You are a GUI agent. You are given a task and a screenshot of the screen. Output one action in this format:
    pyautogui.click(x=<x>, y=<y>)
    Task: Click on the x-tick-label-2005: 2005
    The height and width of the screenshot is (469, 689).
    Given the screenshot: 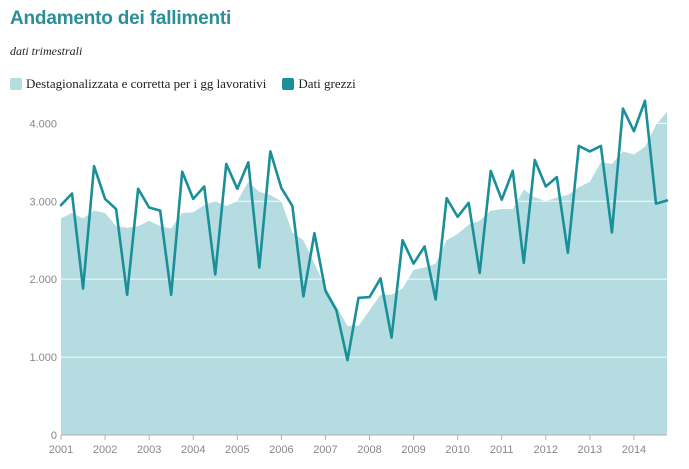 What is the action you would take?
    pyautogui.click(x=237, y=450)
    